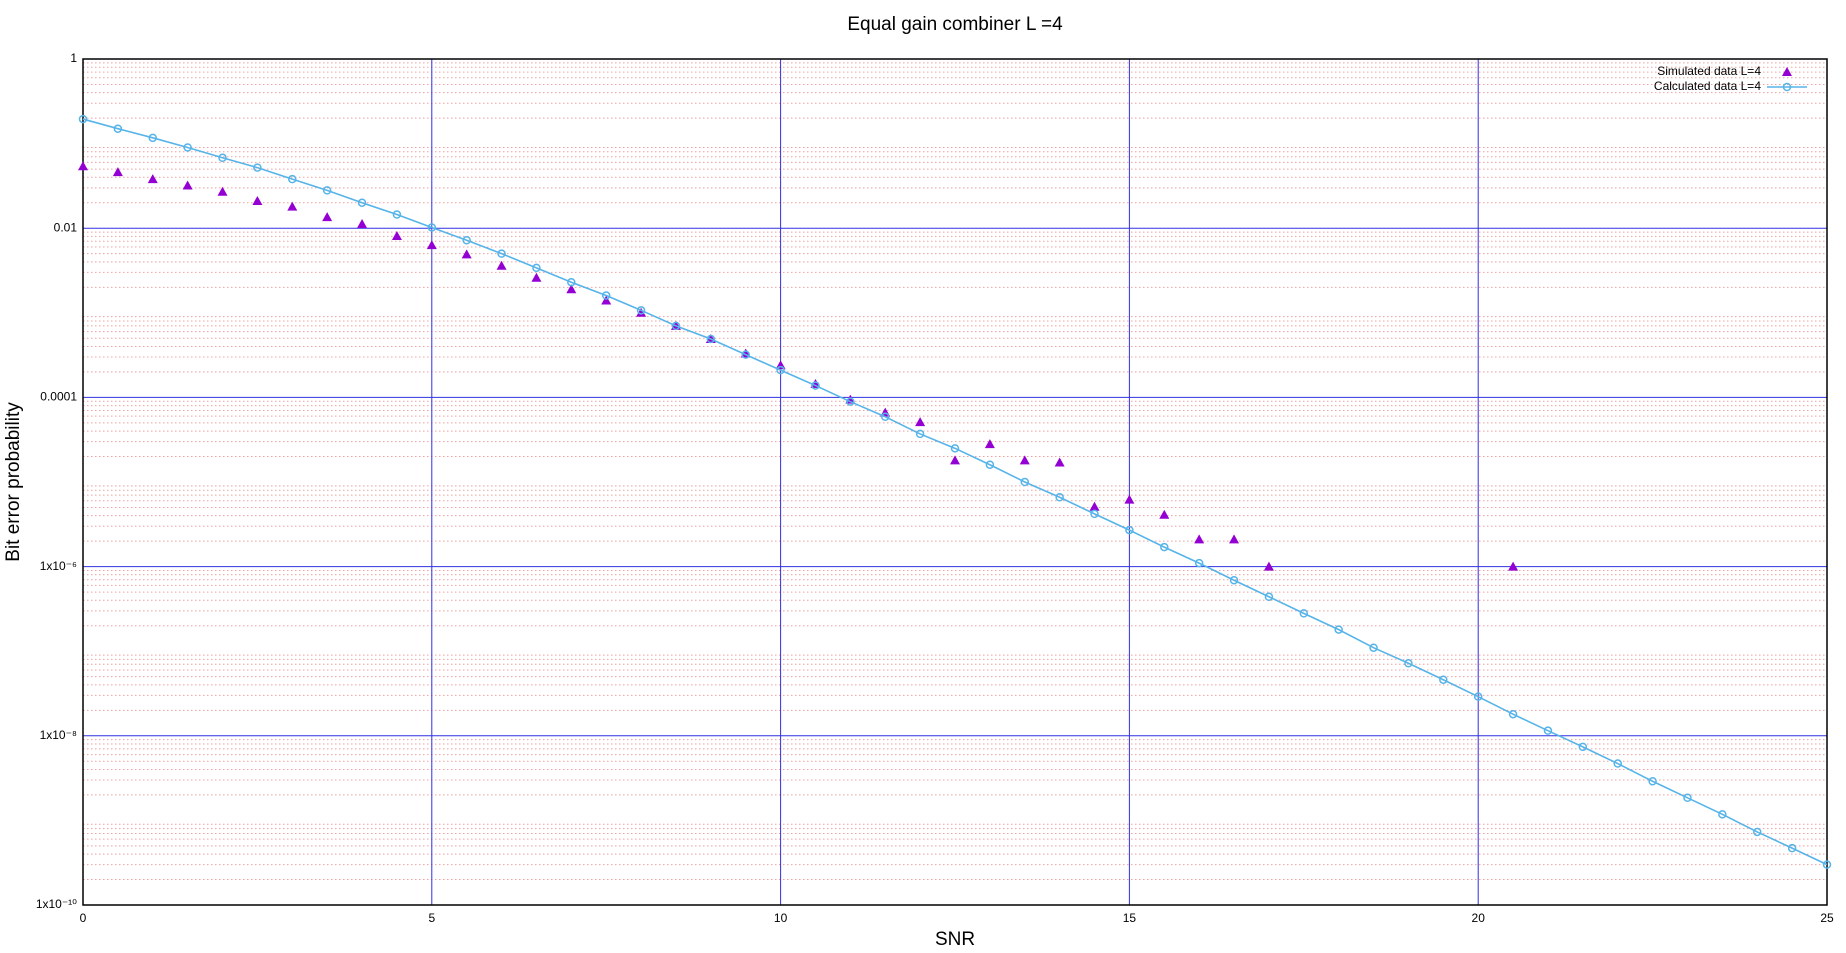  I want to click on x-tick-label: 20, so click(1479, 918).